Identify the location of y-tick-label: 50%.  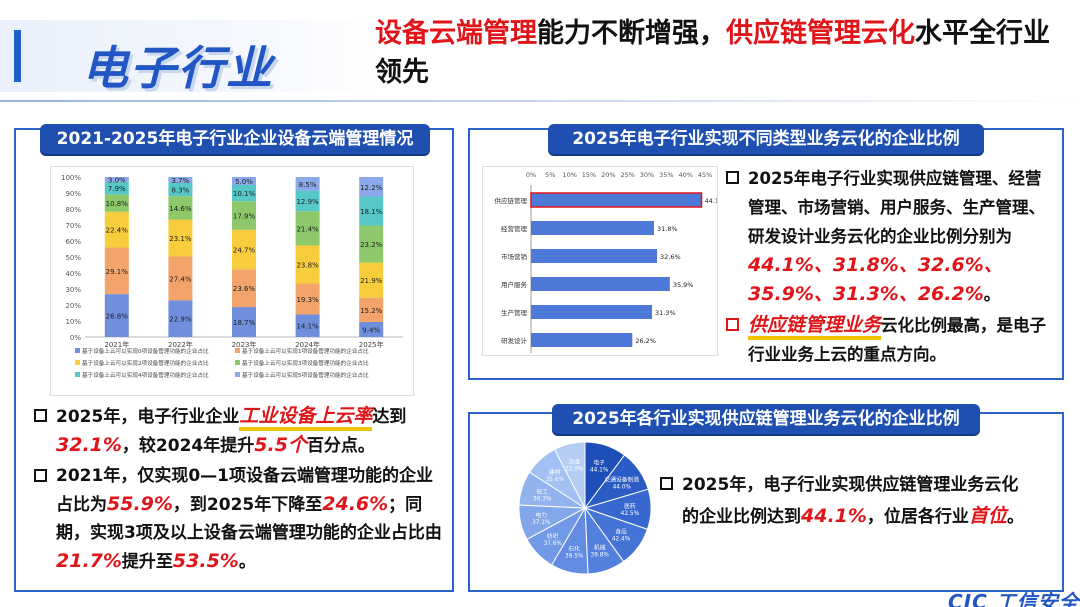
(73, 258).